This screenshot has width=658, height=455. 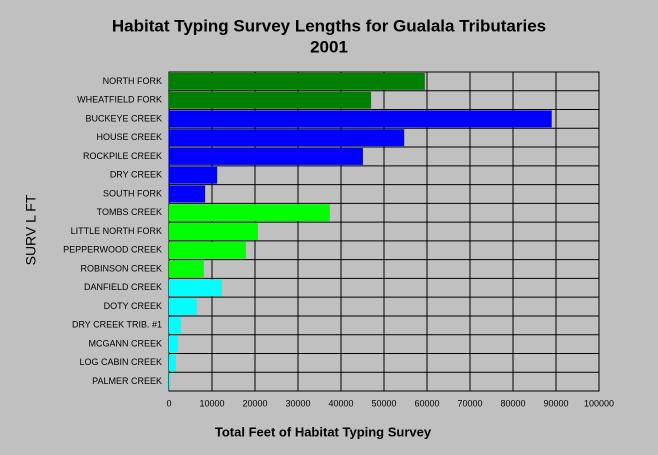 What do you see at coordinates (512, 403) in the screenshot?
I see `x-tick-label: 80000` at bounding box center [512, 403].